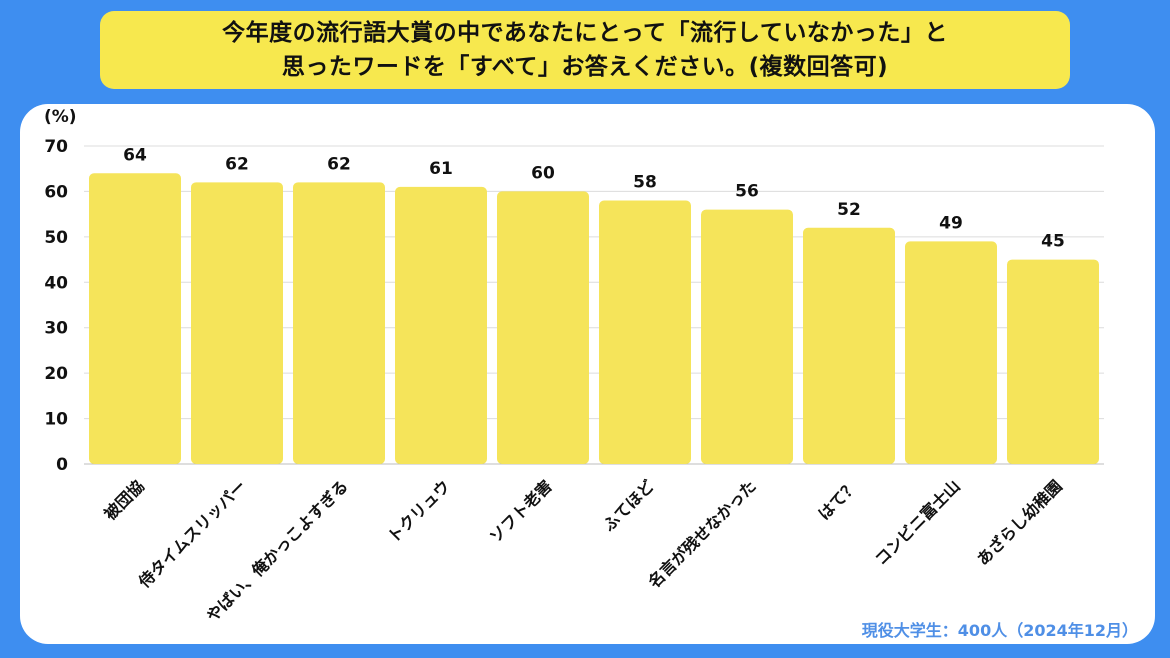  What do you see at coordinates (56, 329) in the screenshot?
I see `y-tick-label: 30` at bounding box center [56, 329].